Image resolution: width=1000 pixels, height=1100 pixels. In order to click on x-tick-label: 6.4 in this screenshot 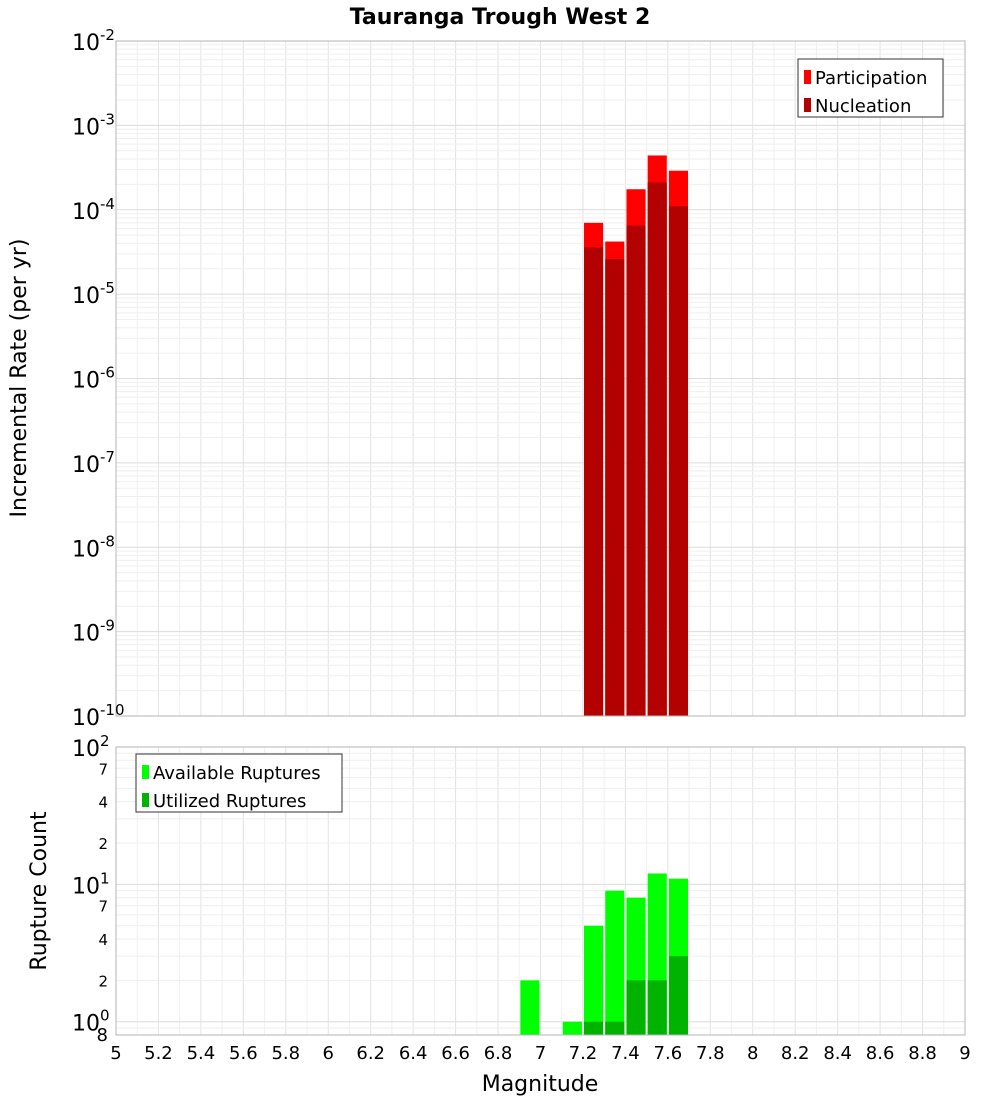, I will do `click(413, 1053)`.